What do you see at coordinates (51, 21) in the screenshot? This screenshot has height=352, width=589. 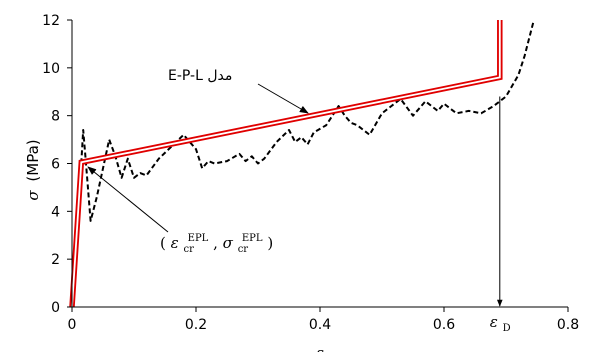 I see `y-tick-label: 12` at bounding box center [51, 21].